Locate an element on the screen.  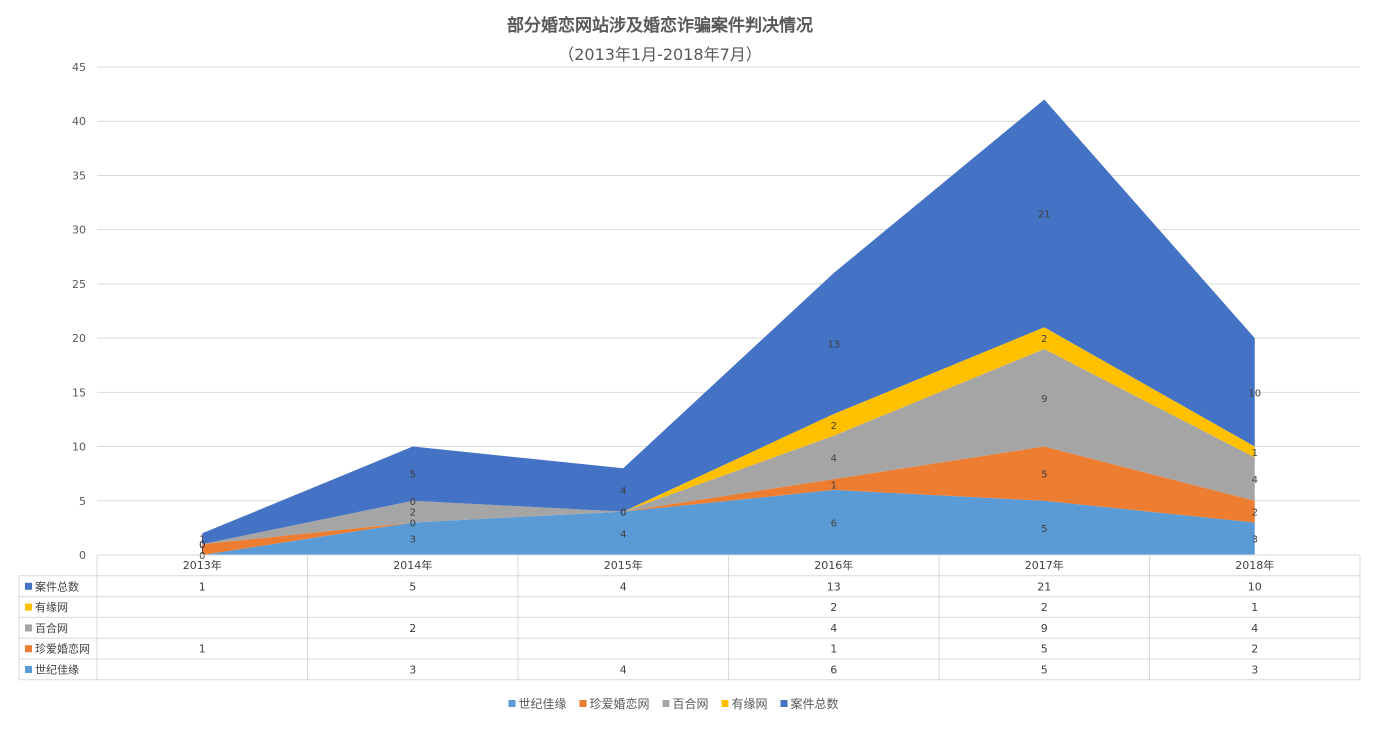
table-row-label: 百合网 is located at coordinates (51, 628).